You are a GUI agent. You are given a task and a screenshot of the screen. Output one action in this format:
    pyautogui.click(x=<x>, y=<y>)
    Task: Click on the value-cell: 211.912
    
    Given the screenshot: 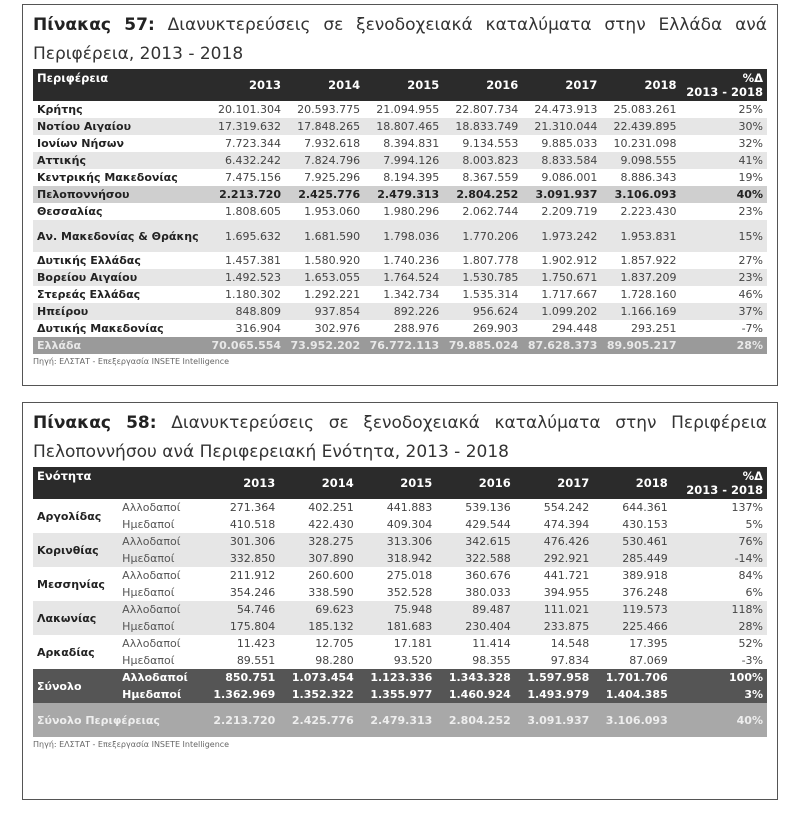 What is the action you would take?
    pyautogui.click(x=252, y=575)
    